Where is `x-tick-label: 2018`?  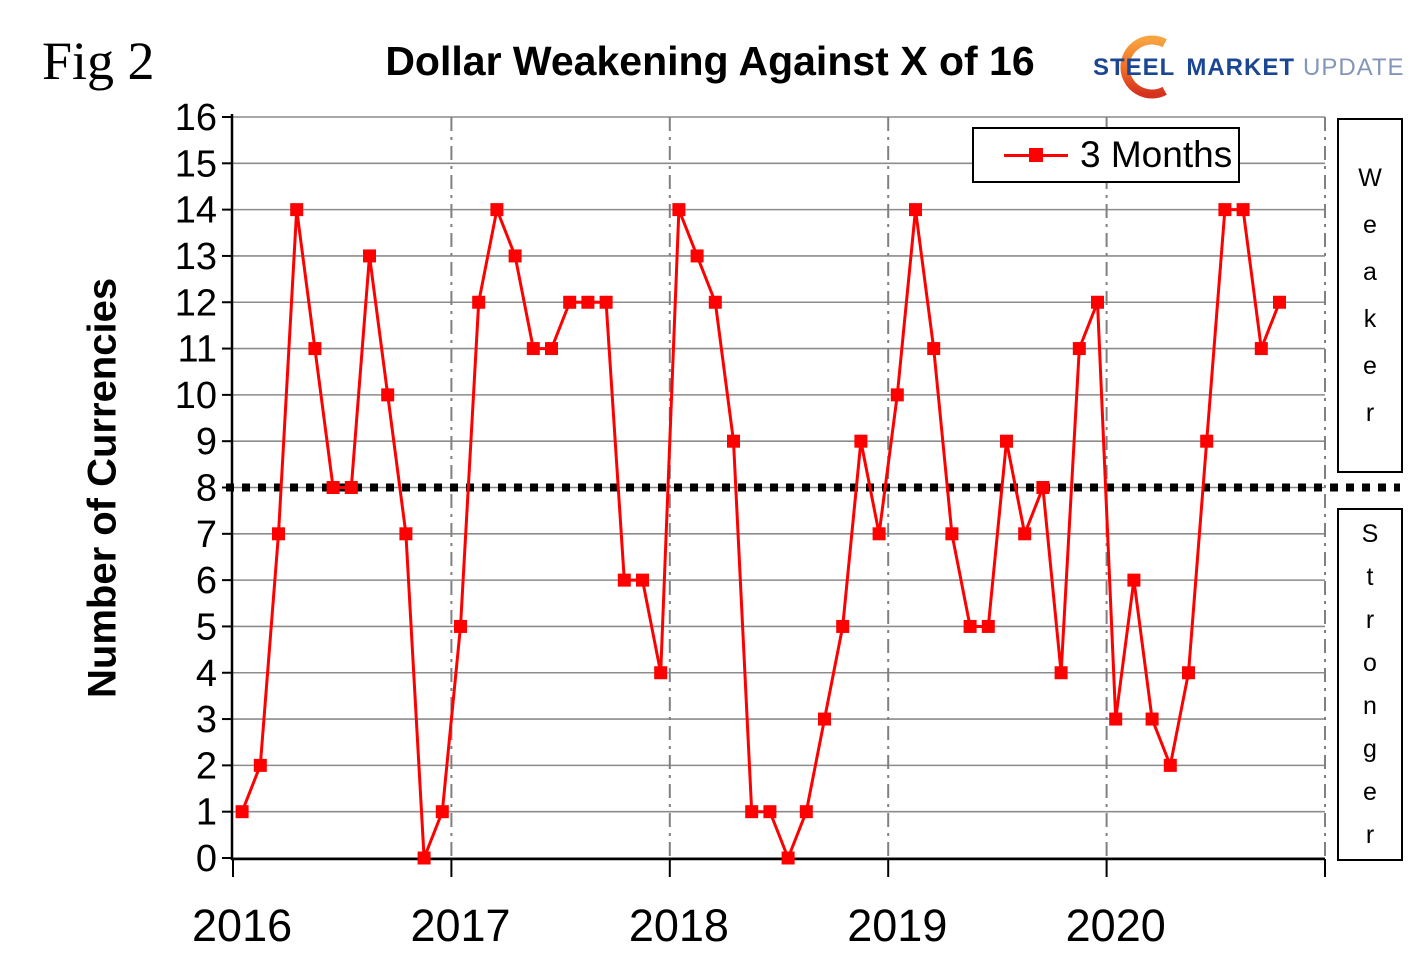
x-tick-label: 2018 is located at coordinates (679, 925).